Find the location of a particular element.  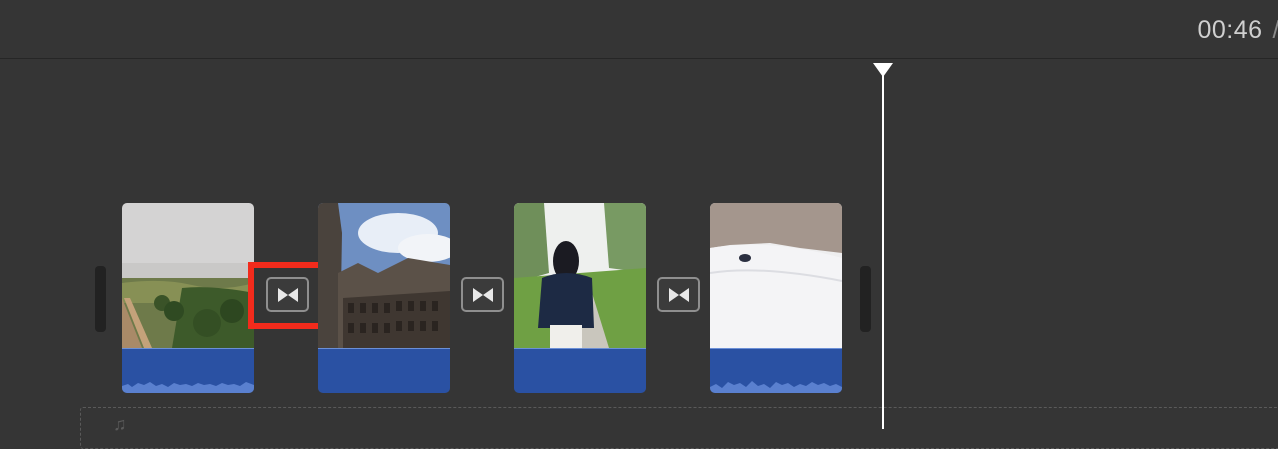

timecode-display: 00:46 / is located at coordinates (1237, 30).